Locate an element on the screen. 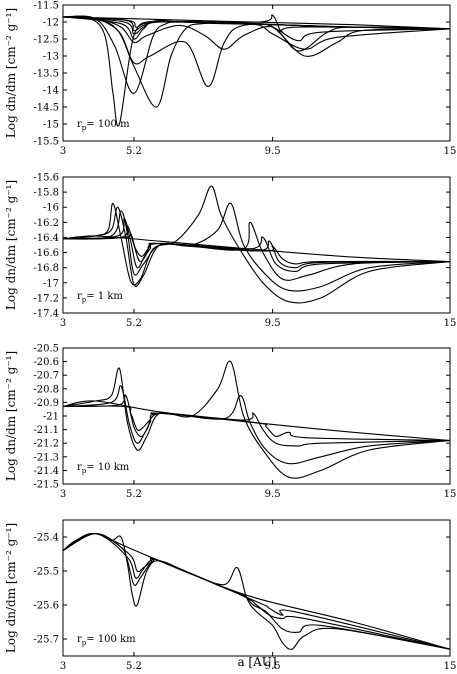 The image size is (457, 674). y-tick-label: -14.5 is located at coordinates (46, 108).